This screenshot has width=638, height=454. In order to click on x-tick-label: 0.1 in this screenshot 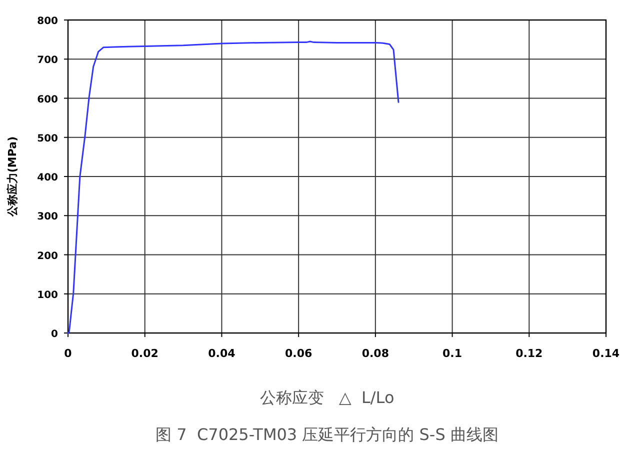, I will do `click(452, 353)`.